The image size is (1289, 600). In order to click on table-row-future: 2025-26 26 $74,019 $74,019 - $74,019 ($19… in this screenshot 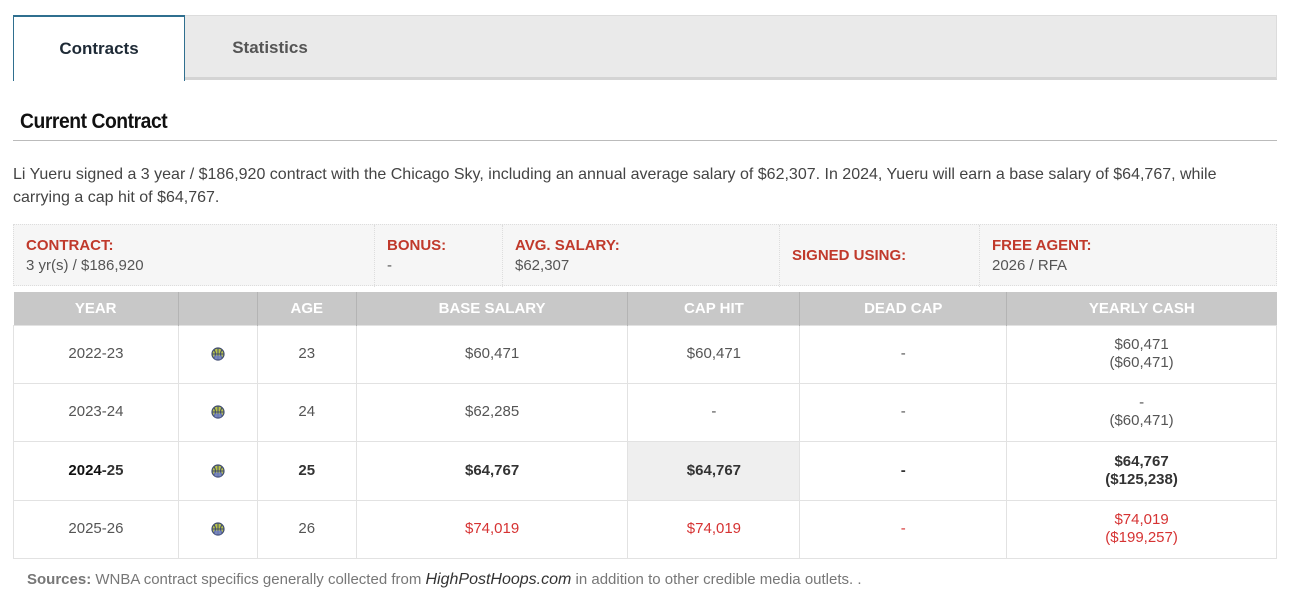, I will do `click(645, 529)`.